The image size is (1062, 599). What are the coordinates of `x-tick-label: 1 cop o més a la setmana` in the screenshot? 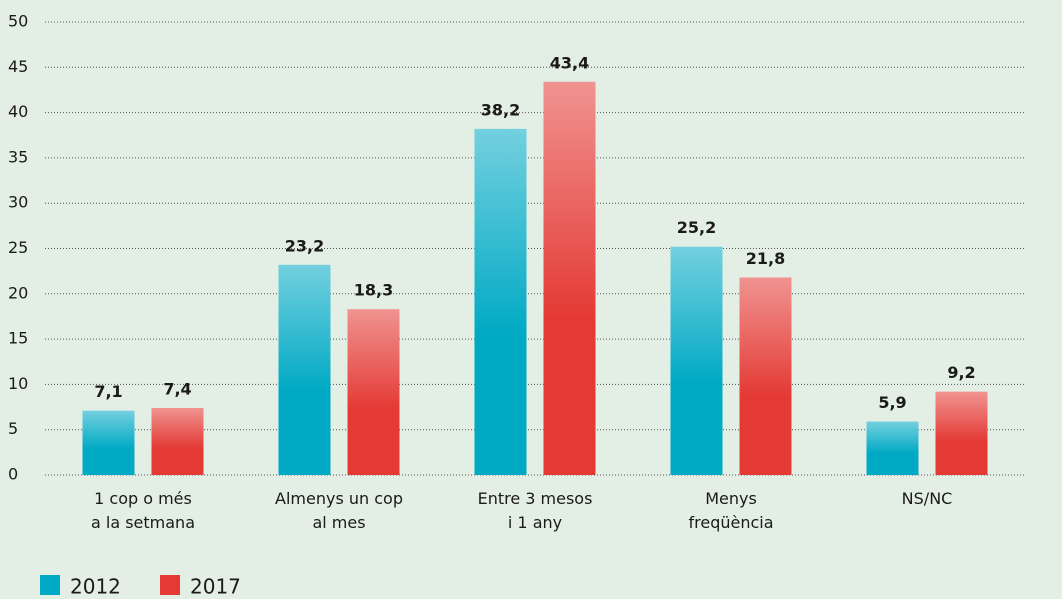 It's located at (143, 510).